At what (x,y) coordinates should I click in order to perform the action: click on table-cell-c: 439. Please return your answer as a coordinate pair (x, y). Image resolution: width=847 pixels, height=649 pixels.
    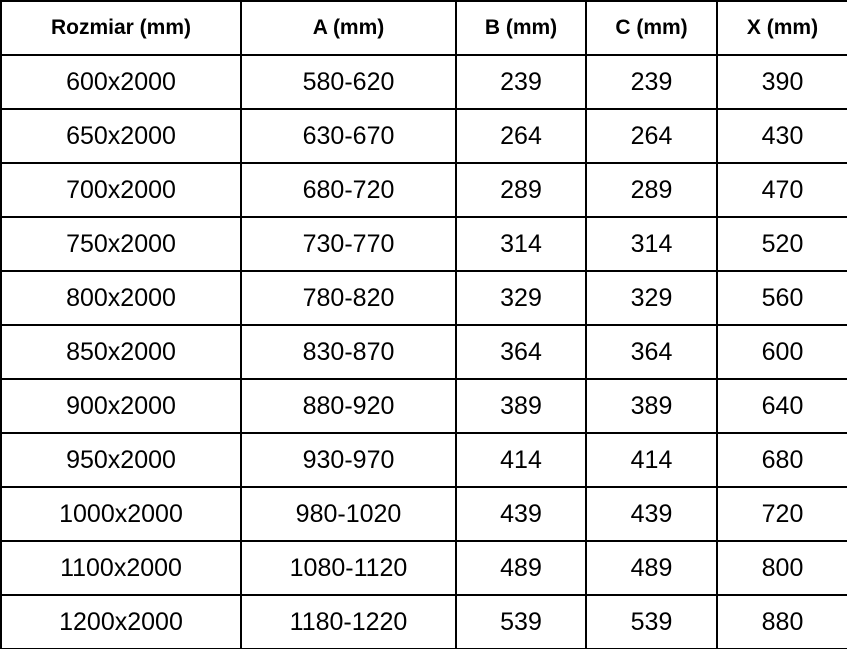
    Looking at the image, I should click on (651, 514).